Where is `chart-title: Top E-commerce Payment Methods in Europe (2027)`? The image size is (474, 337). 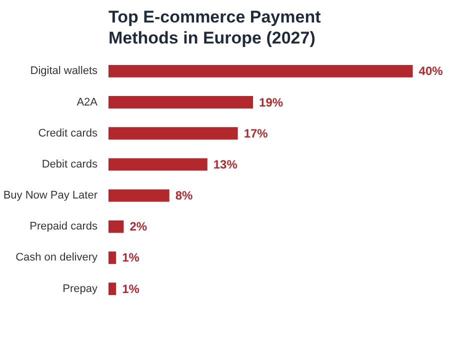
chart-title: Top E-commerce Payment Methods in Europe (2027) is located at coordinates (215, 28).